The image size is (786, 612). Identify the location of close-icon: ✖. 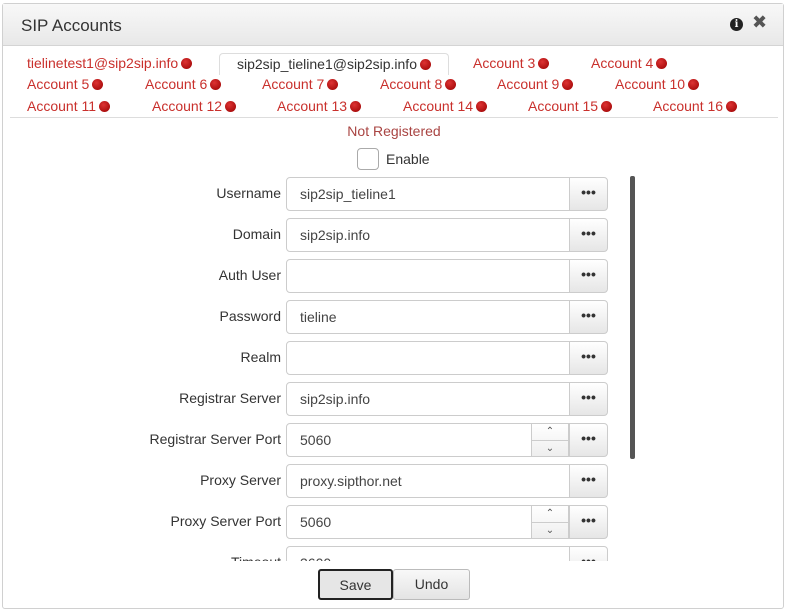
(760, 22).